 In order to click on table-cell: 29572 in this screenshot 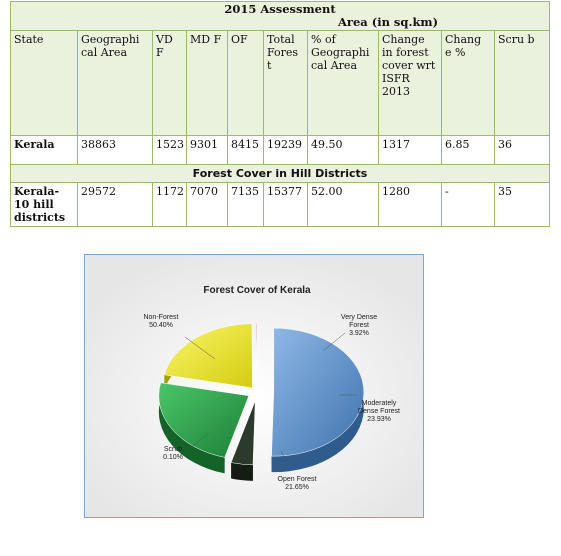, I will do `click(115, 204)`.